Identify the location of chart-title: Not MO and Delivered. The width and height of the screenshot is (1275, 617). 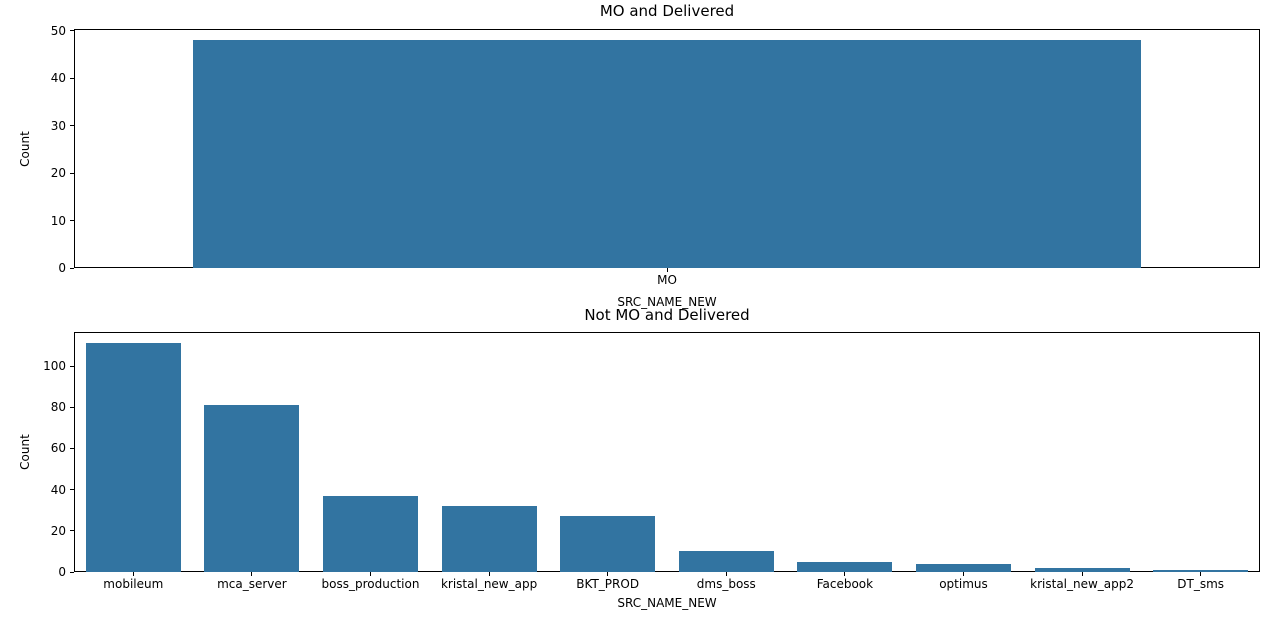
(667, 315).